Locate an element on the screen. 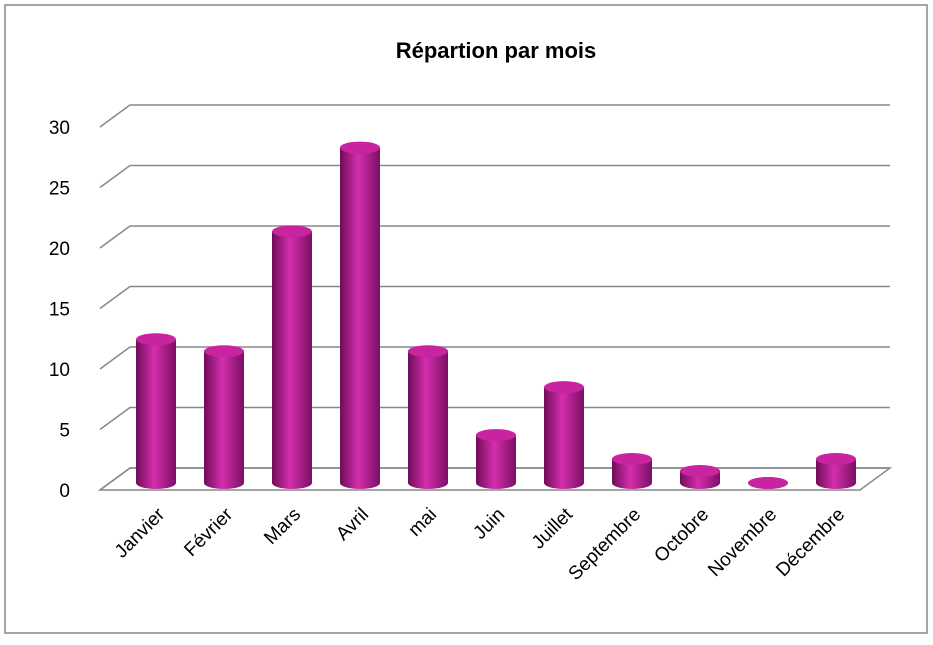 The height and width of the screenshot is (645, 933). y-tick-label: 0 is located at coordinates (64, 491).